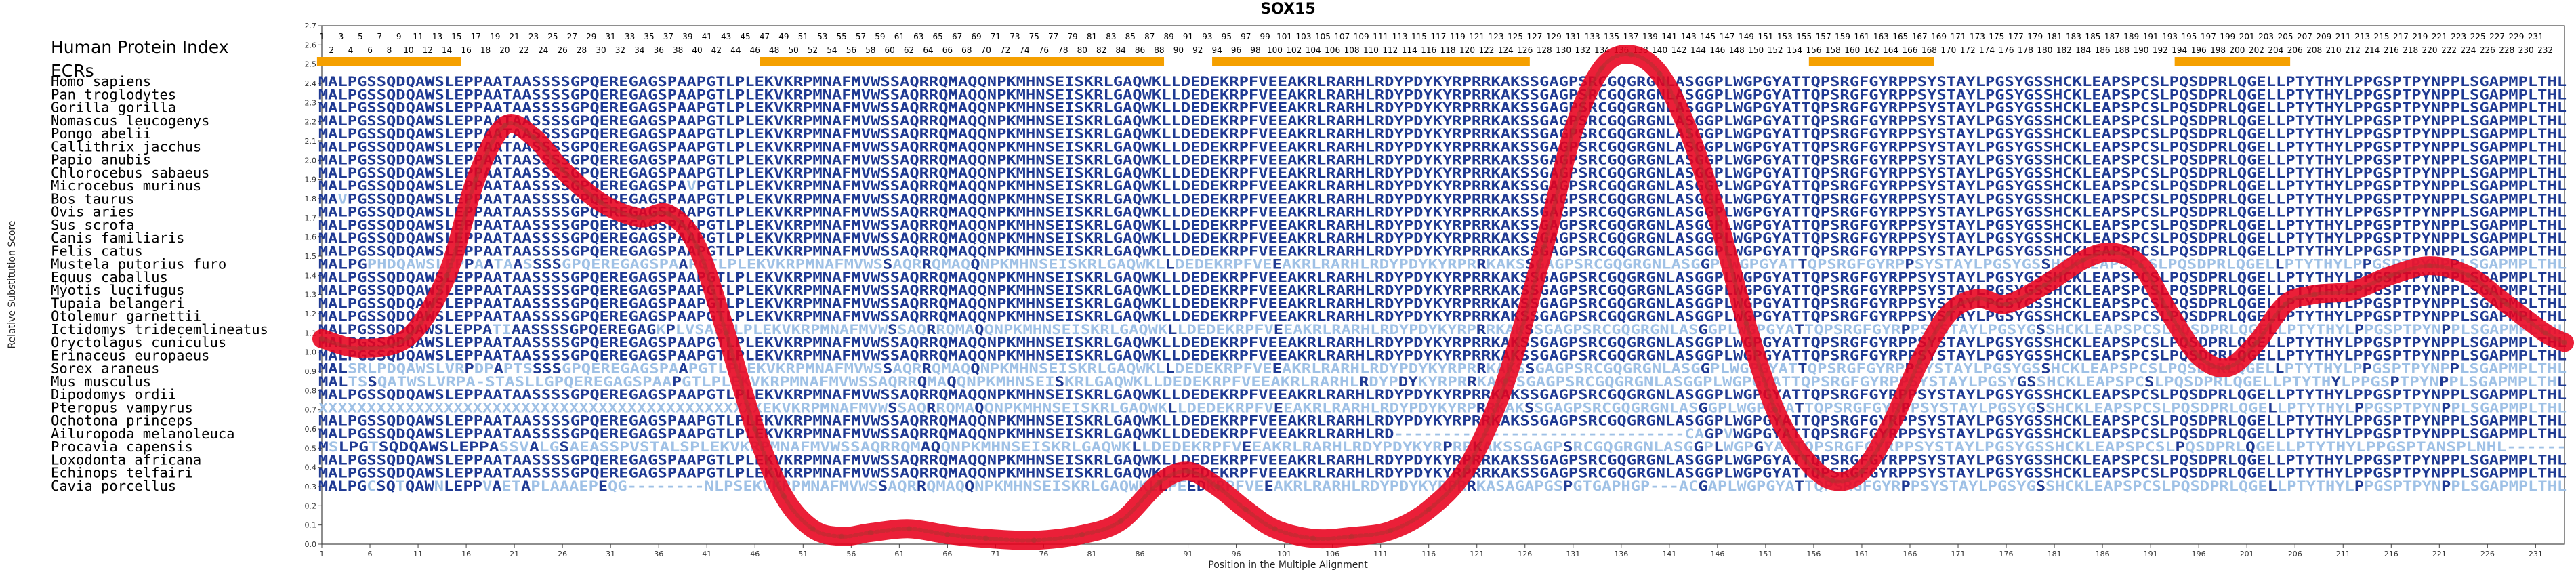  Describe the element at coordinates (2343, 36) in the screenshot. I see `human-index-number: 211` at that location.